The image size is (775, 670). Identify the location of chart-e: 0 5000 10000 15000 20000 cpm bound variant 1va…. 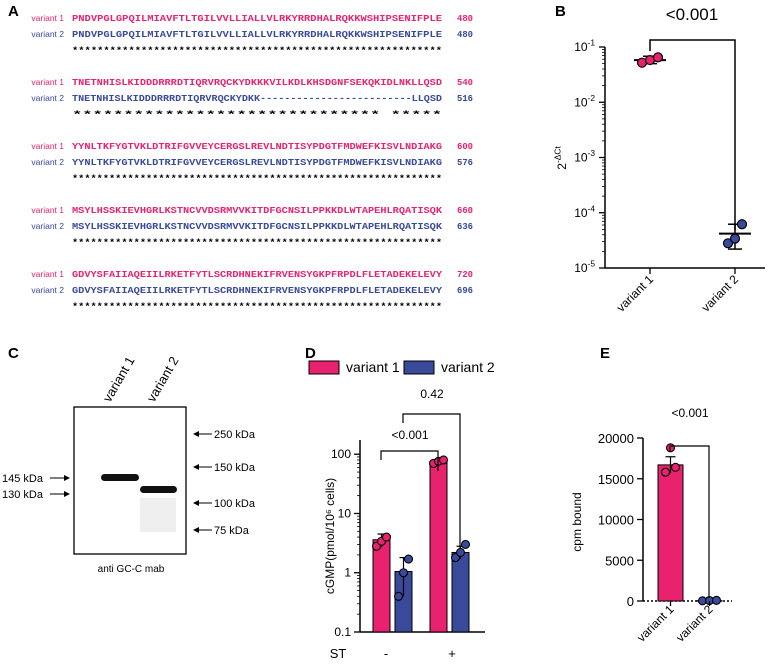
(651, 525).